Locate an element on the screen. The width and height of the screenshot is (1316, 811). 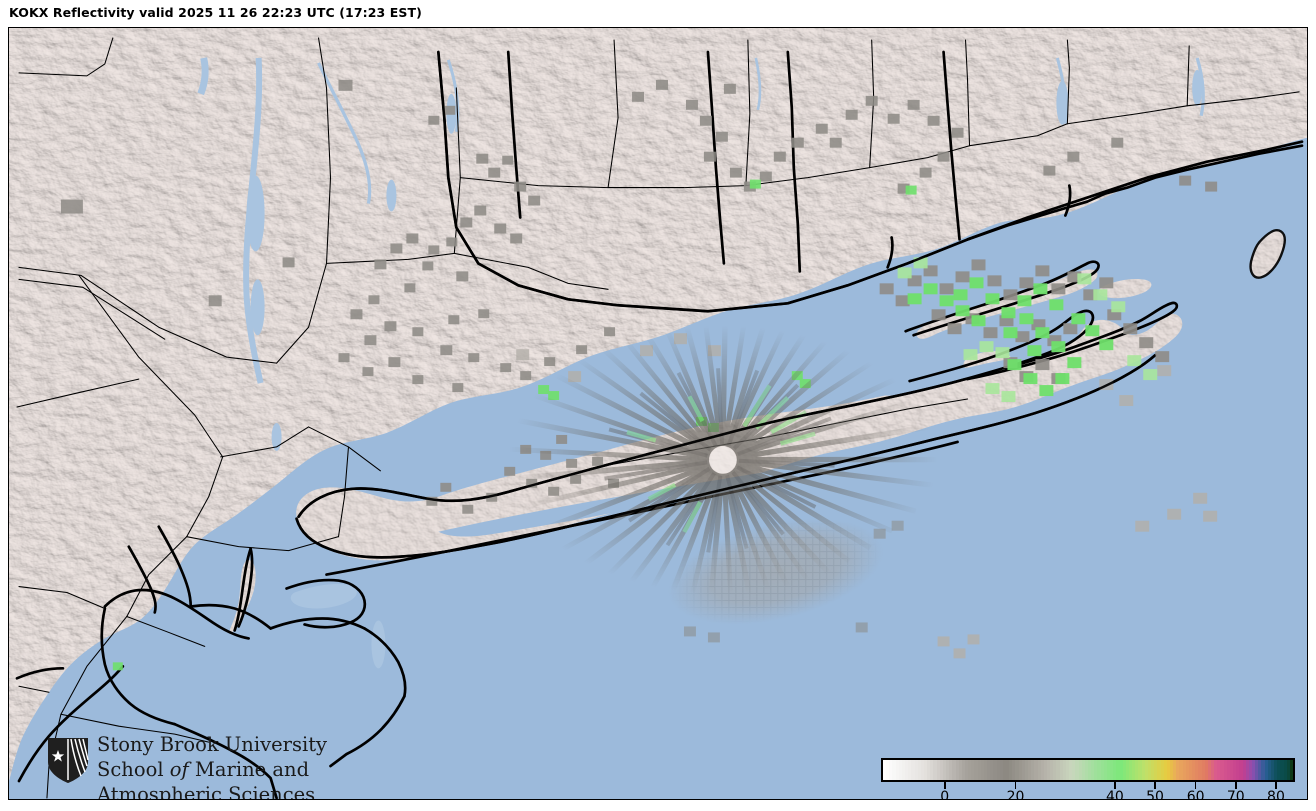
logo-line-2-b: Marine and is located at coordinates (249, 769).